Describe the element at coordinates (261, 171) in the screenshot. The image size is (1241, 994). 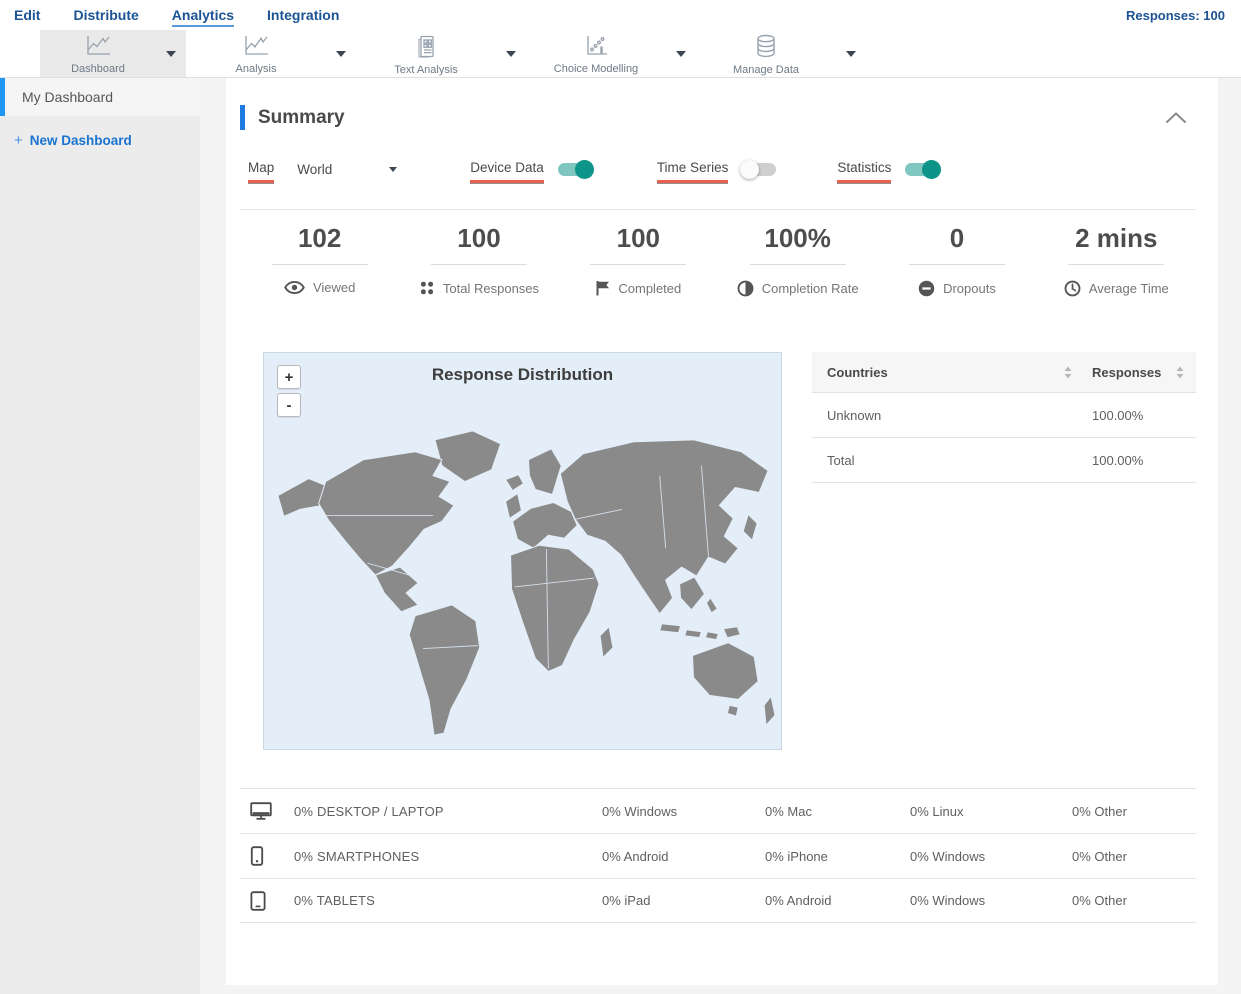
I see `map-label: Map` at that location.